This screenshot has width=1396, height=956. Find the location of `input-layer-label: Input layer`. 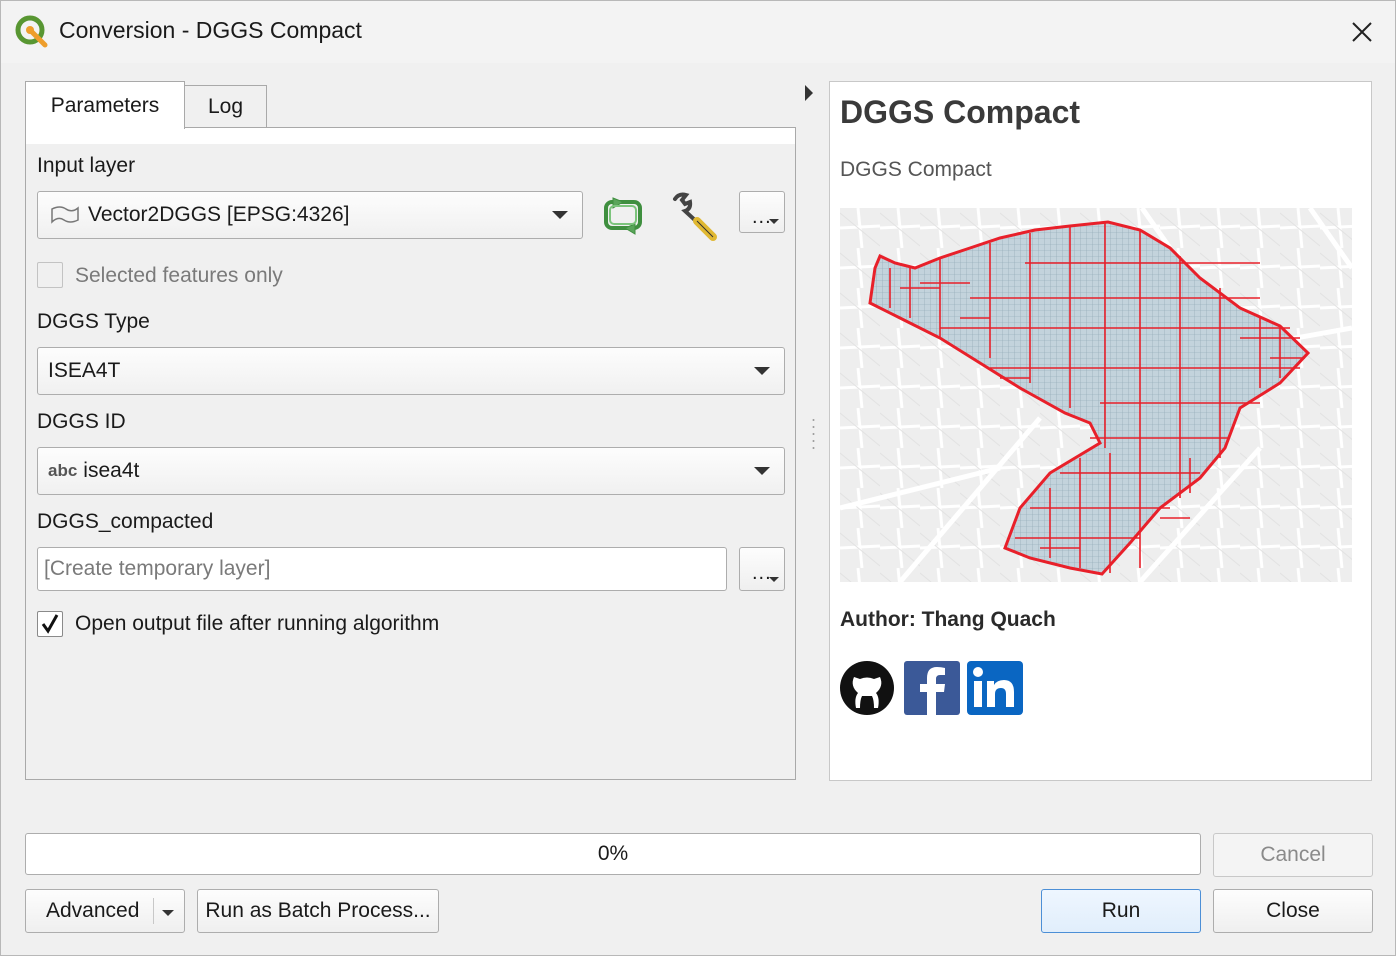

input-layer-label: Input layer is located at coordinates (86, 165).